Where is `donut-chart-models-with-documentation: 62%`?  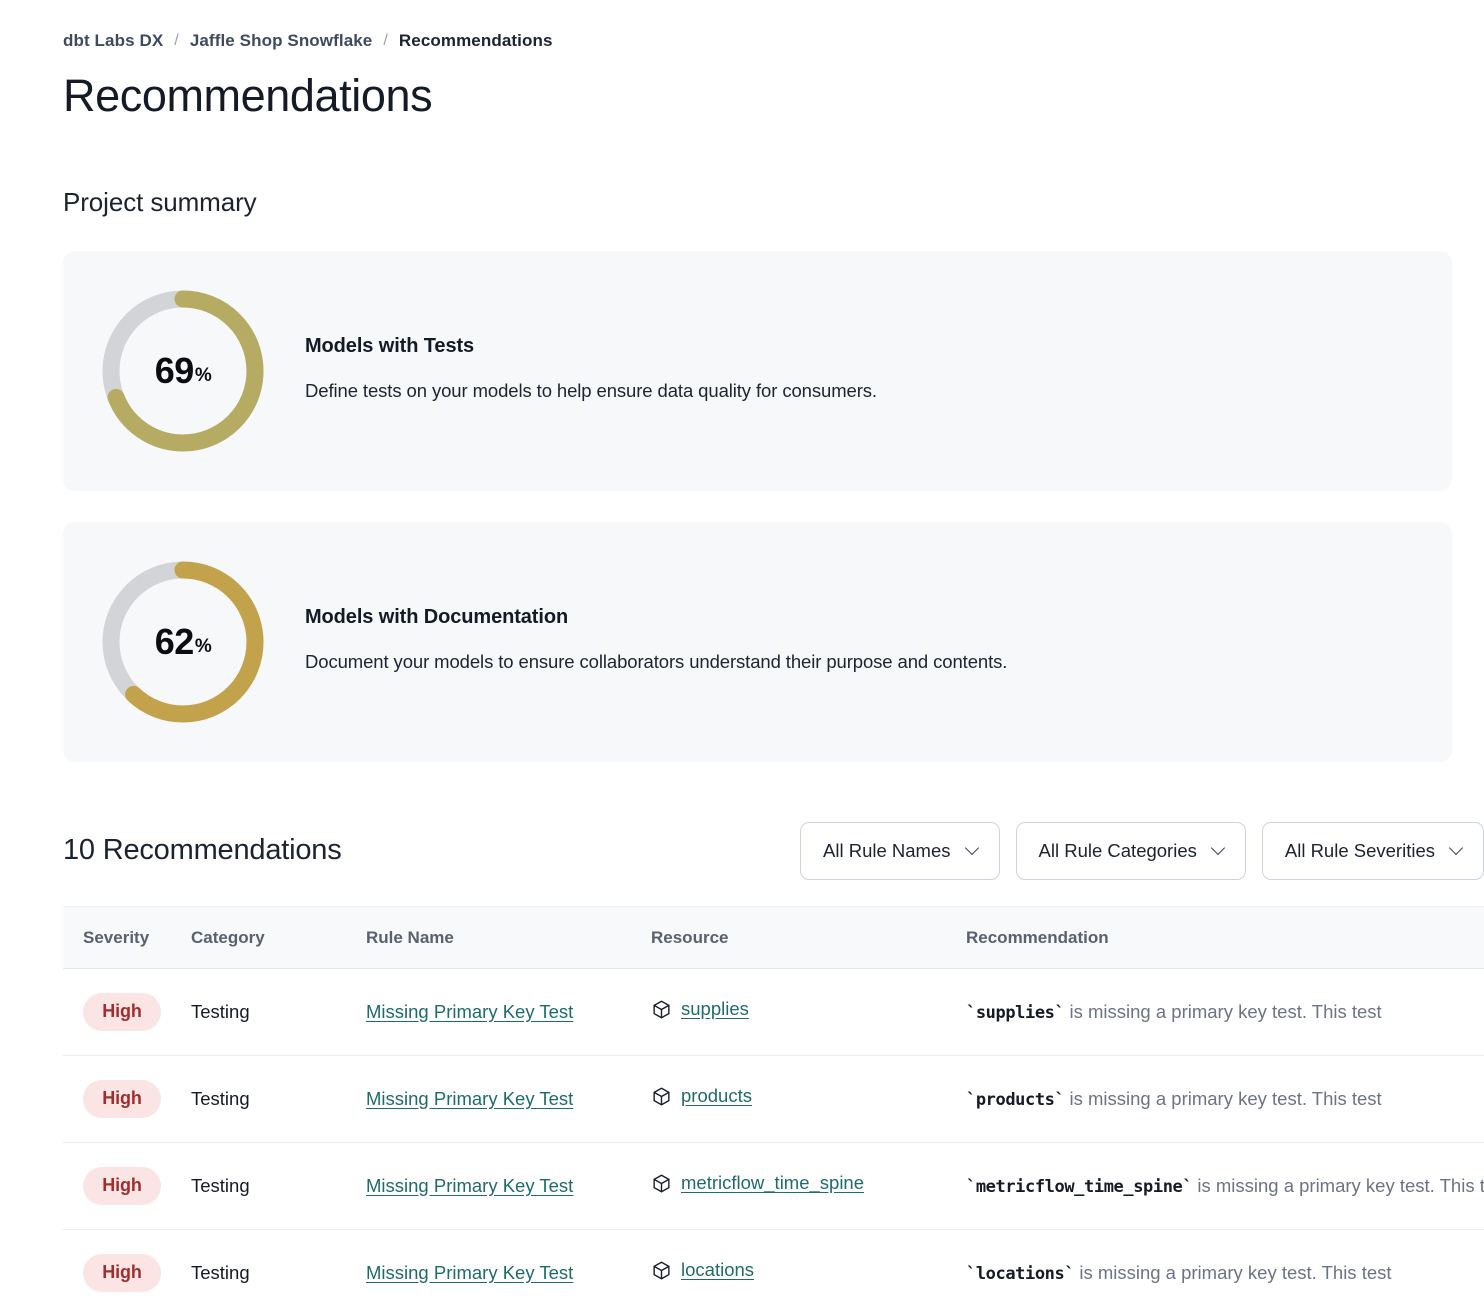
donut-chart-models-with-documentation: 62% is located at coordinates (183, 642).